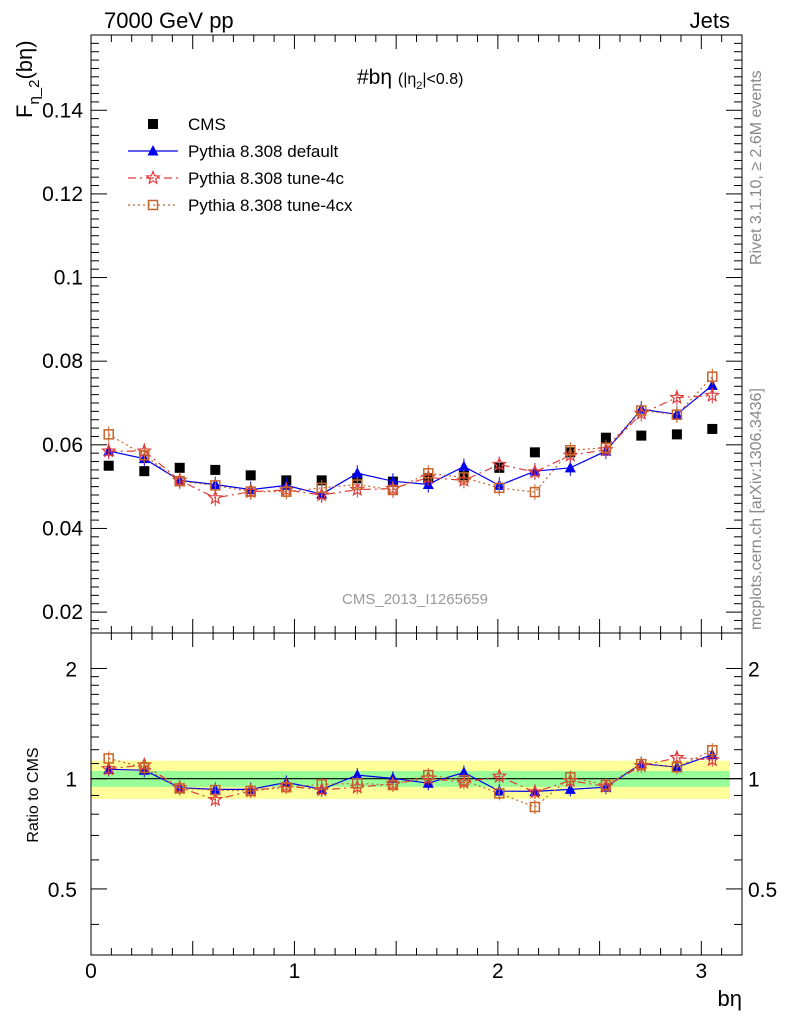 Image resolution: width=786 pixels, height=1024 pixels. I want to click on y-tick-label: 0.14, so click(62, 110).